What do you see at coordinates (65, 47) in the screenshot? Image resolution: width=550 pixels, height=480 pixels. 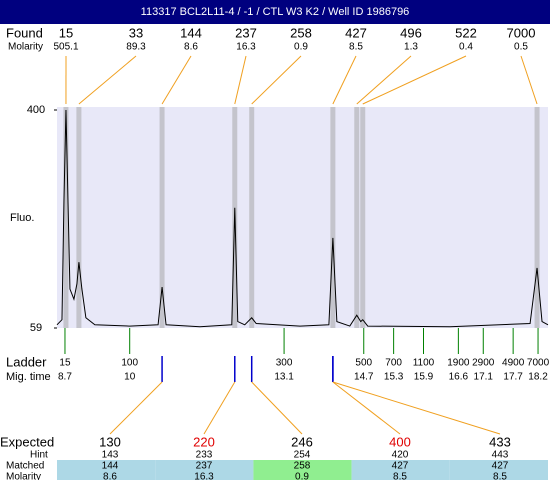 I see `found-molarity: 505.1` at bounding box center [65, 47].